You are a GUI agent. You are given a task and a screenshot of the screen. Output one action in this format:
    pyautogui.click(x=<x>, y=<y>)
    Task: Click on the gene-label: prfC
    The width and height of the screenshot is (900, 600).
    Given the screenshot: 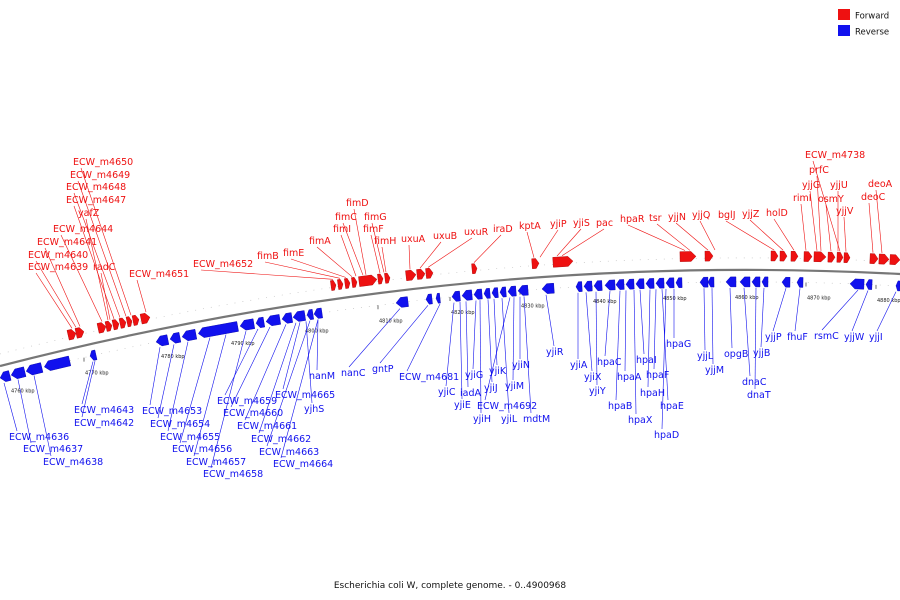 What is the action you would take?
    pyautogui.click(x=819, y=170)
    